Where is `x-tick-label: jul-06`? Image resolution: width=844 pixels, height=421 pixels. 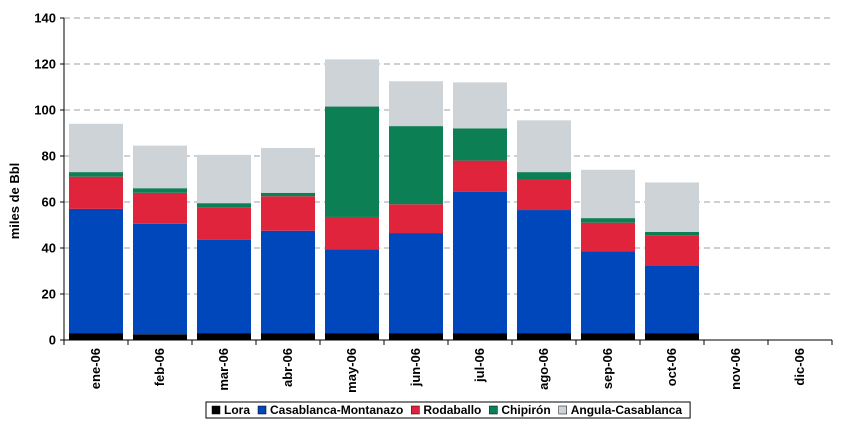
x-tick-label: jul-06 is located at coordinates (479, 365).